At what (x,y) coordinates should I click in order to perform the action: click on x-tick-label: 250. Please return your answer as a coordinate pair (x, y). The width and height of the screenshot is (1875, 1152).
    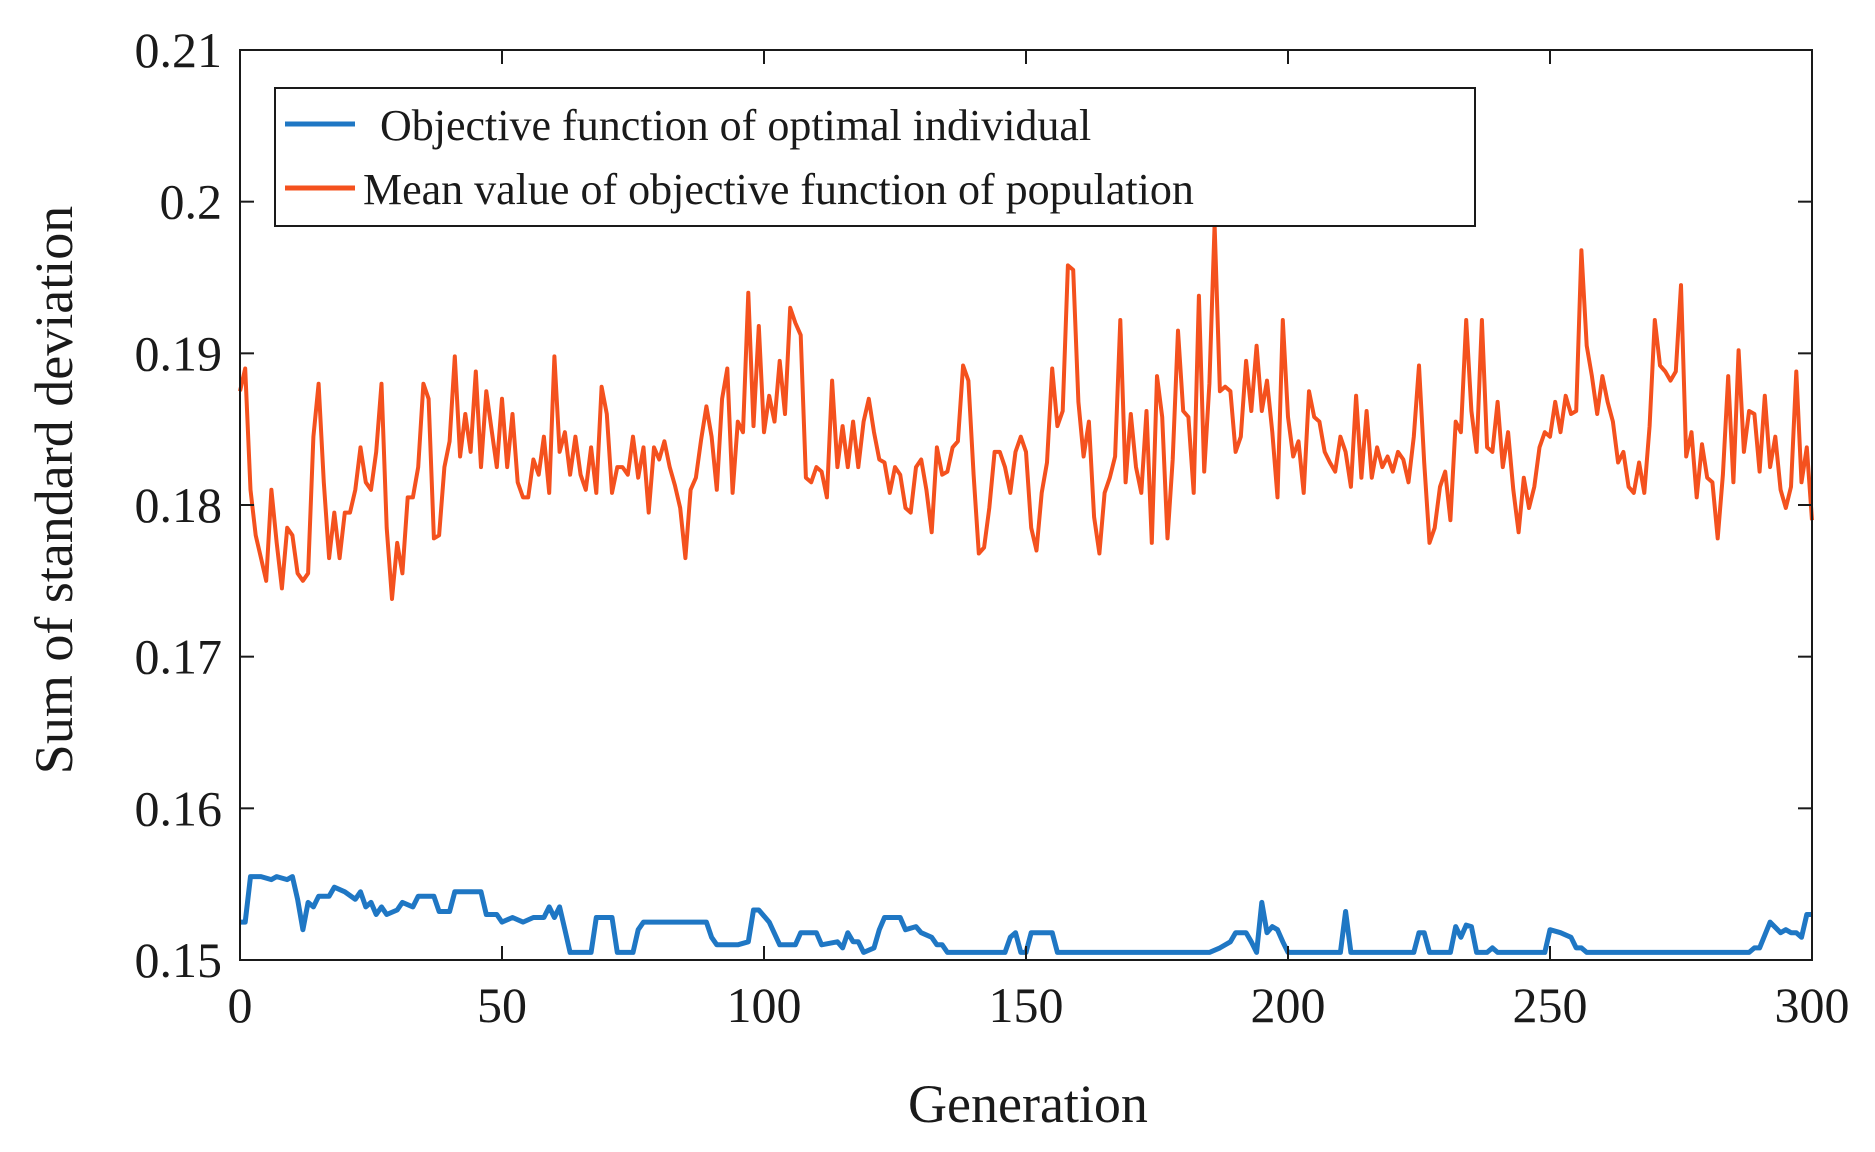
    Looking at the image, I should click on (1550, 1005).